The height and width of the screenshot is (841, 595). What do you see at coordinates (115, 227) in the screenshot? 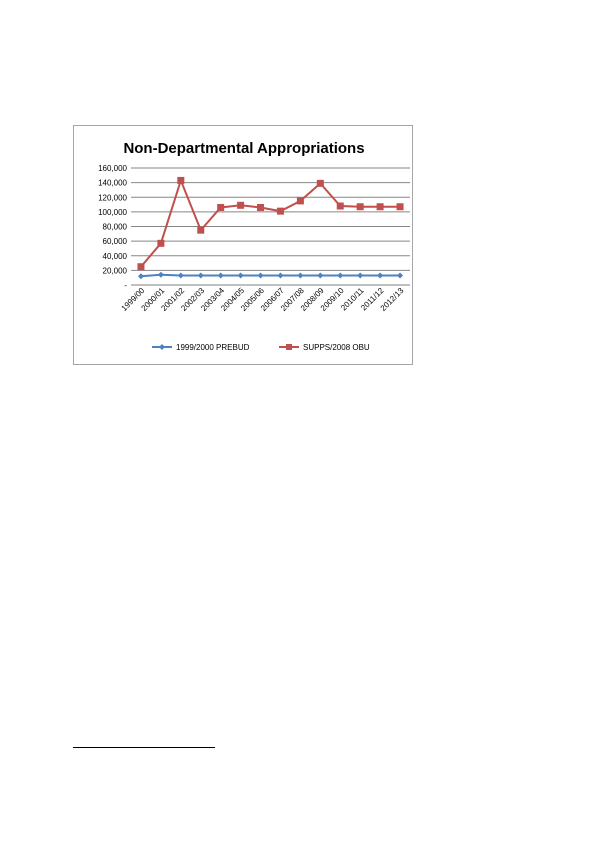
I see `y-tick-label: 80,000` at bounding box center [115, 227].